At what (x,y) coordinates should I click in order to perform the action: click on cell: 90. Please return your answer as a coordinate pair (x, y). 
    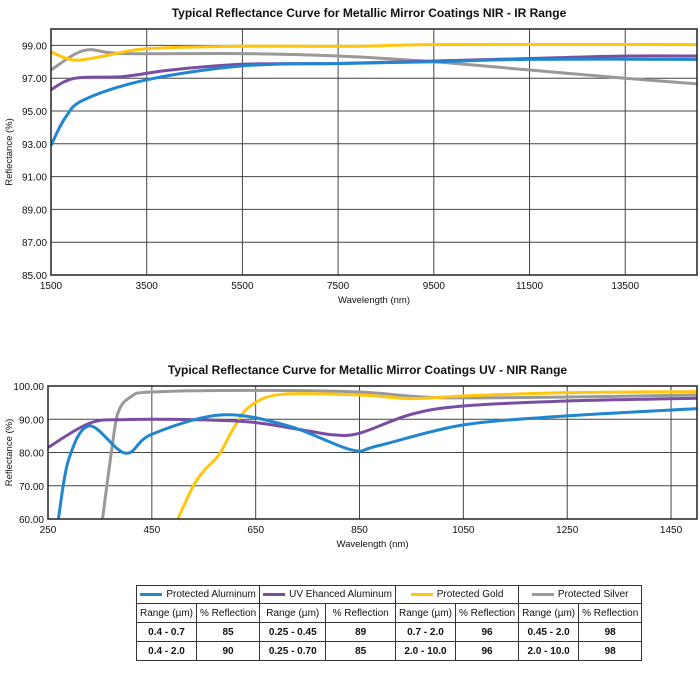
    Looking at the image, I should click on (228, 651).